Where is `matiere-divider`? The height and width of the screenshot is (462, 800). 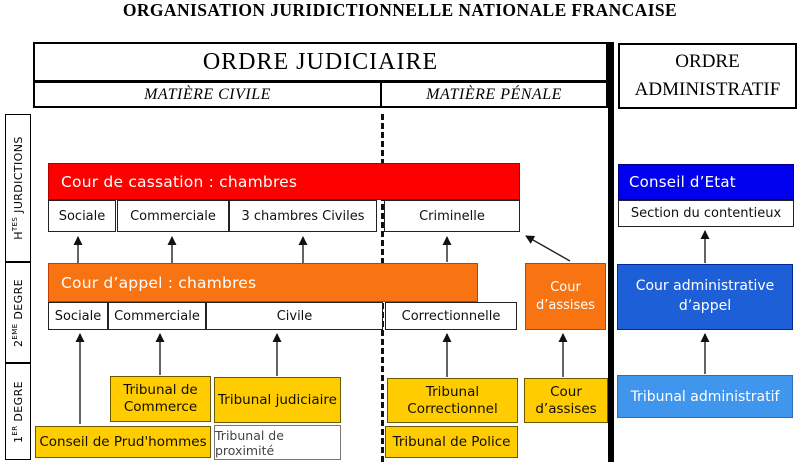
matiere-divider is located at coordinates (381, 94).